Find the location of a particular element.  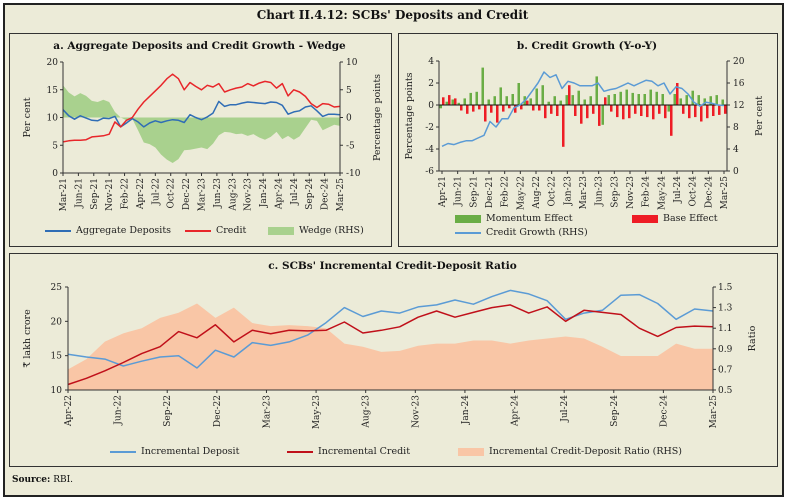

y-tick-label: 0 is located at coordinates (431, 106).